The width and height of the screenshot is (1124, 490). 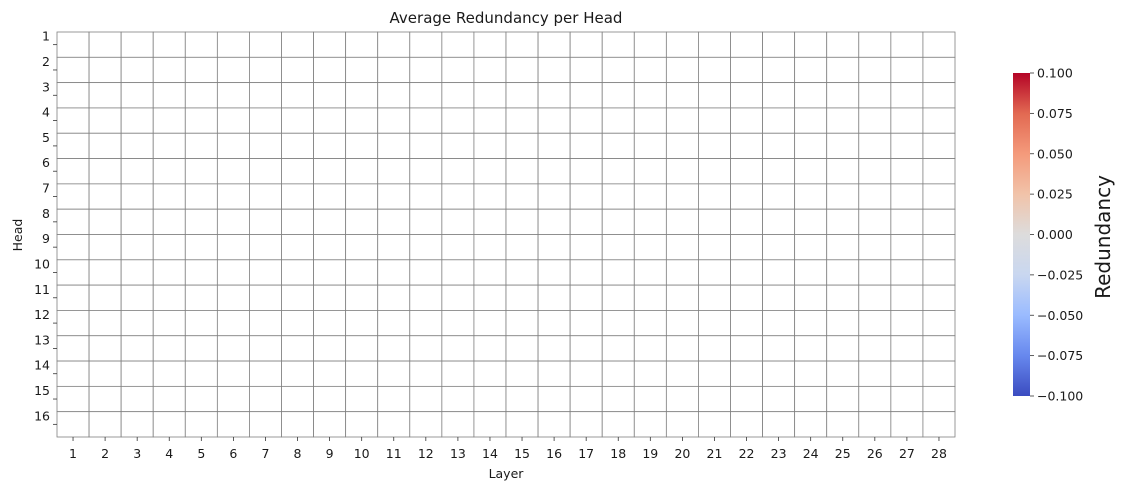 I want to click on x-tick-label: 21, so click(x=715, y=453).